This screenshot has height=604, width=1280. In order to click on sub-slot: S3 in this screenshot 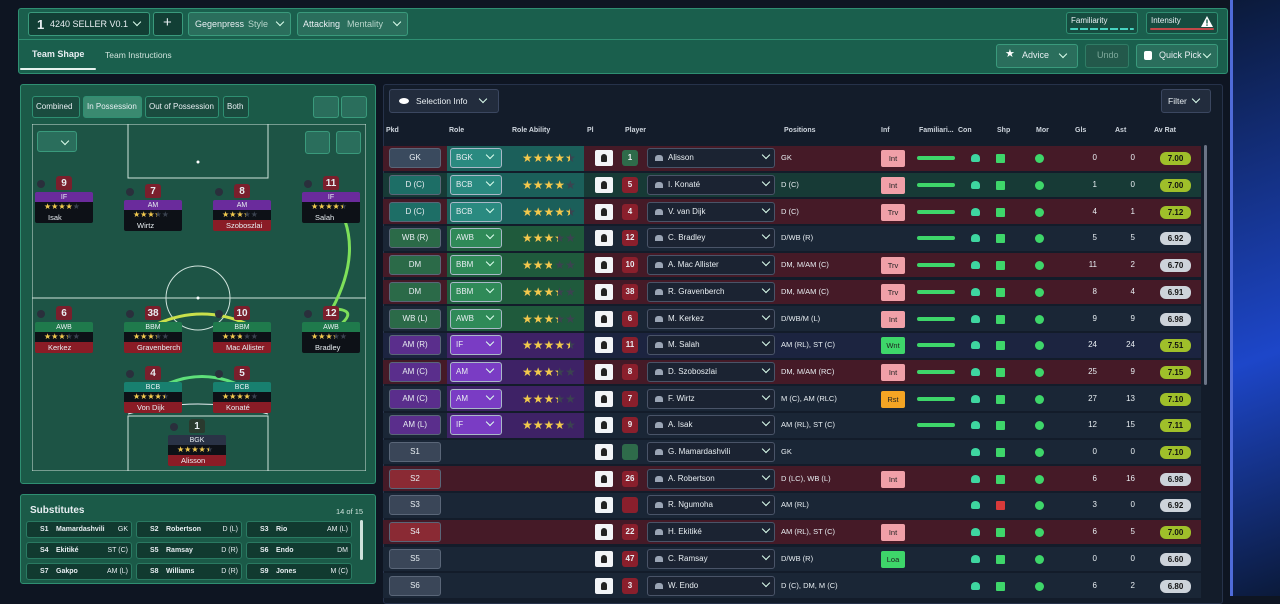, I will do `click(264, 529)`.